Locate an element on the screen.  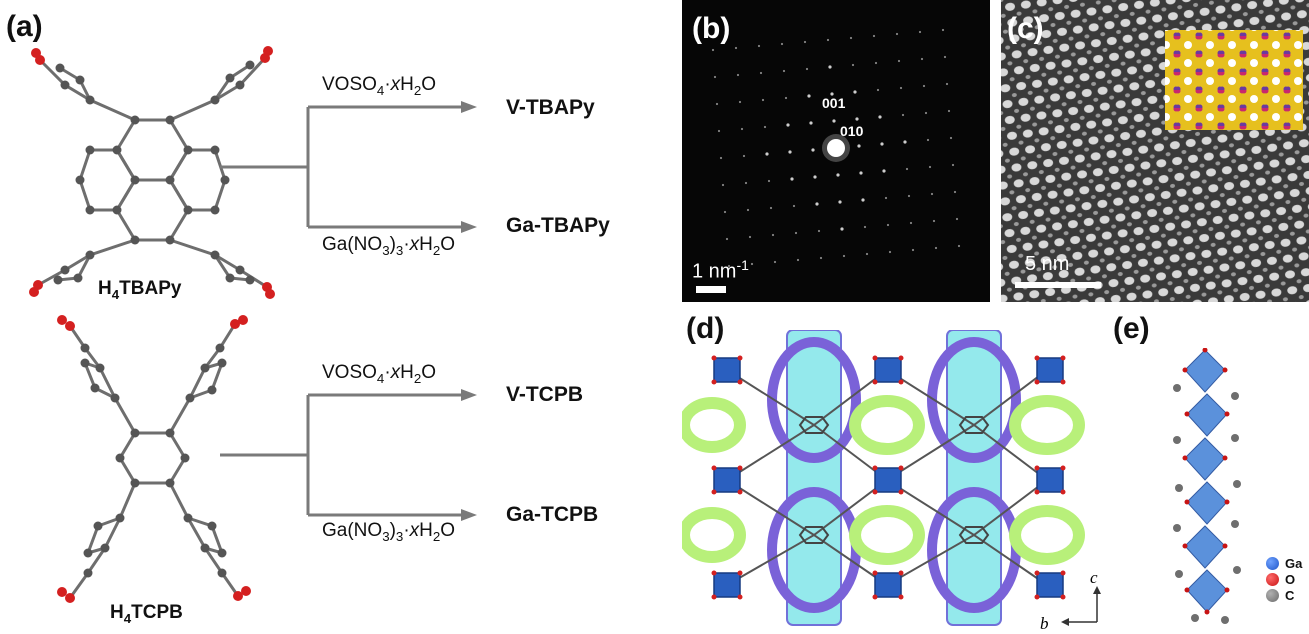
legend-swatch-ga is located at coordinates (1272, 563).